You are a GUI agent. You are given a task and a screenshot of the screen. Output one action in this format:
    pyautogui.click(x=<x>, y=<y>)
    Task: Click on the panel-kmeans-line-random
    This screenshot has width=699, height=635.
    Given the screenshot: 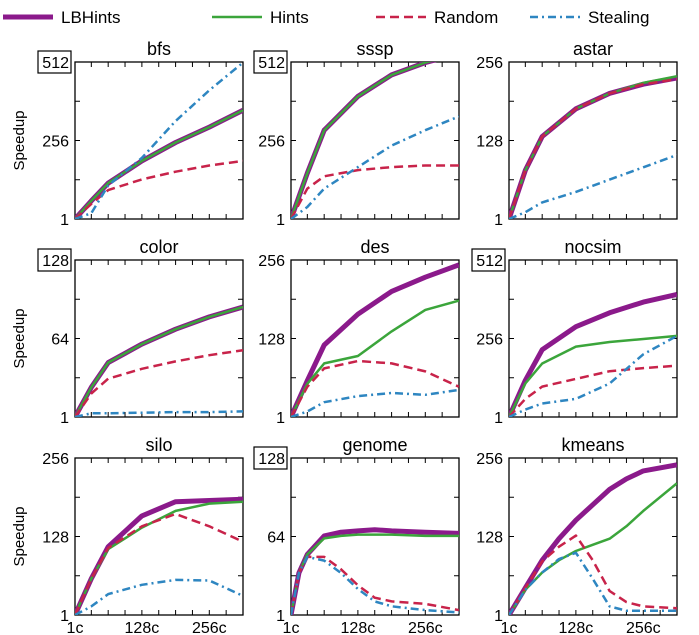 What is the action you would take?
    pyautogui.click(x=593, y=574)
    